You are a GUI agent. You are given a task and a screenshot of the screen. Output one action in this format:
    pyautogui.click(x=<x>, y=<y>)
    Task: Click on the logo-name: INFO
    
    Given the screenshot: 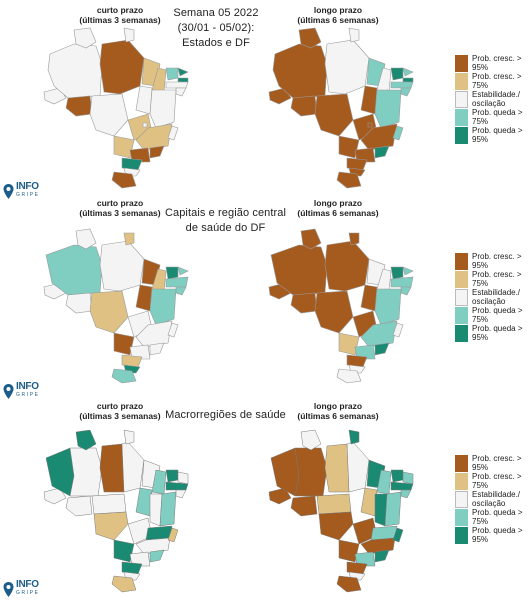 What is the action you would take?
    pyautogui.click(x=27, y=584)
    